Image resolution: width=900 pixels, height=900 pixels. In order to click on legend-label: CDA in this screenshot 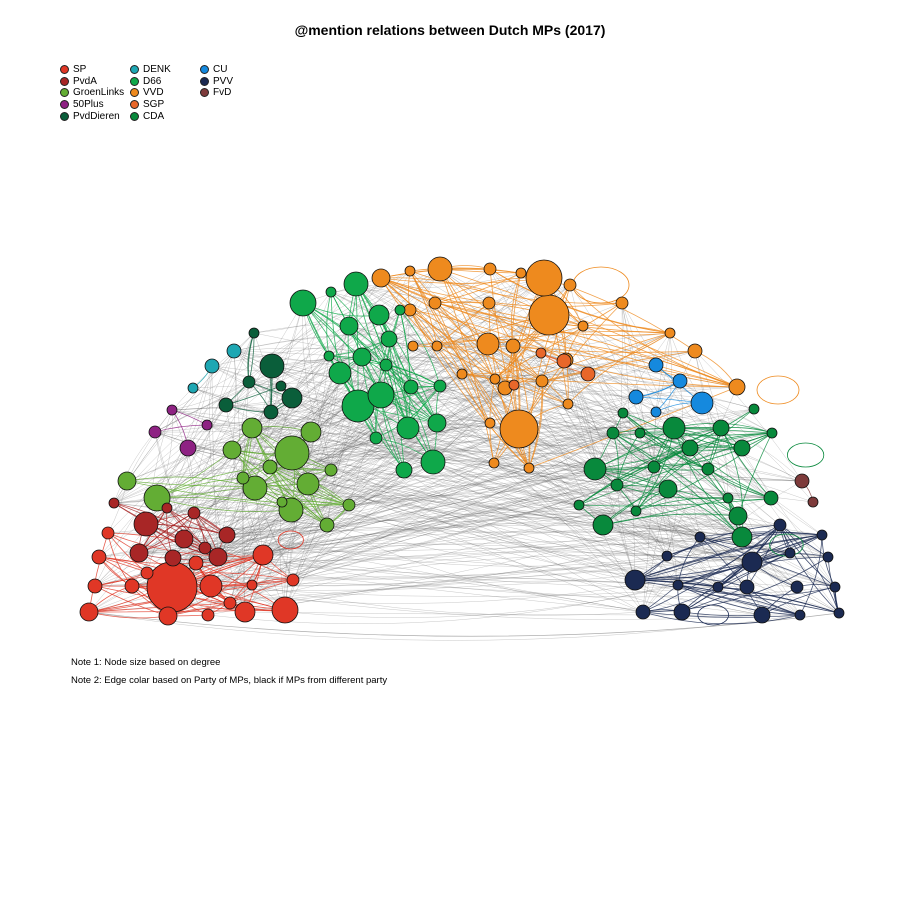, I will do `click(154, 116)`.